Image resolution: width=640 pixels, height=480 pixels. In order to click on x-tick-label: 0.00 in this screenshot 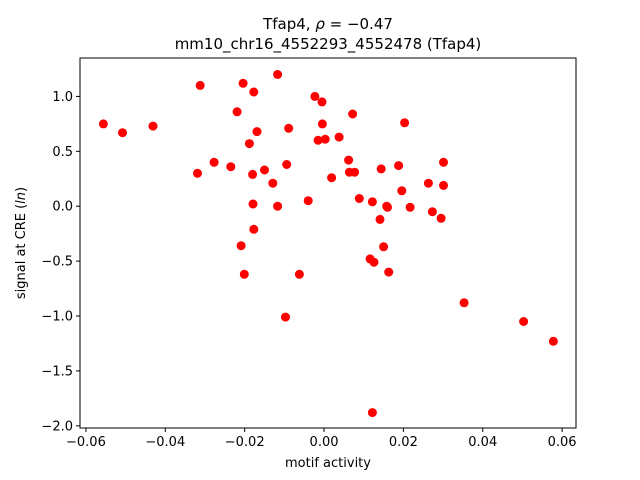, I will do `click(324, 442)`.